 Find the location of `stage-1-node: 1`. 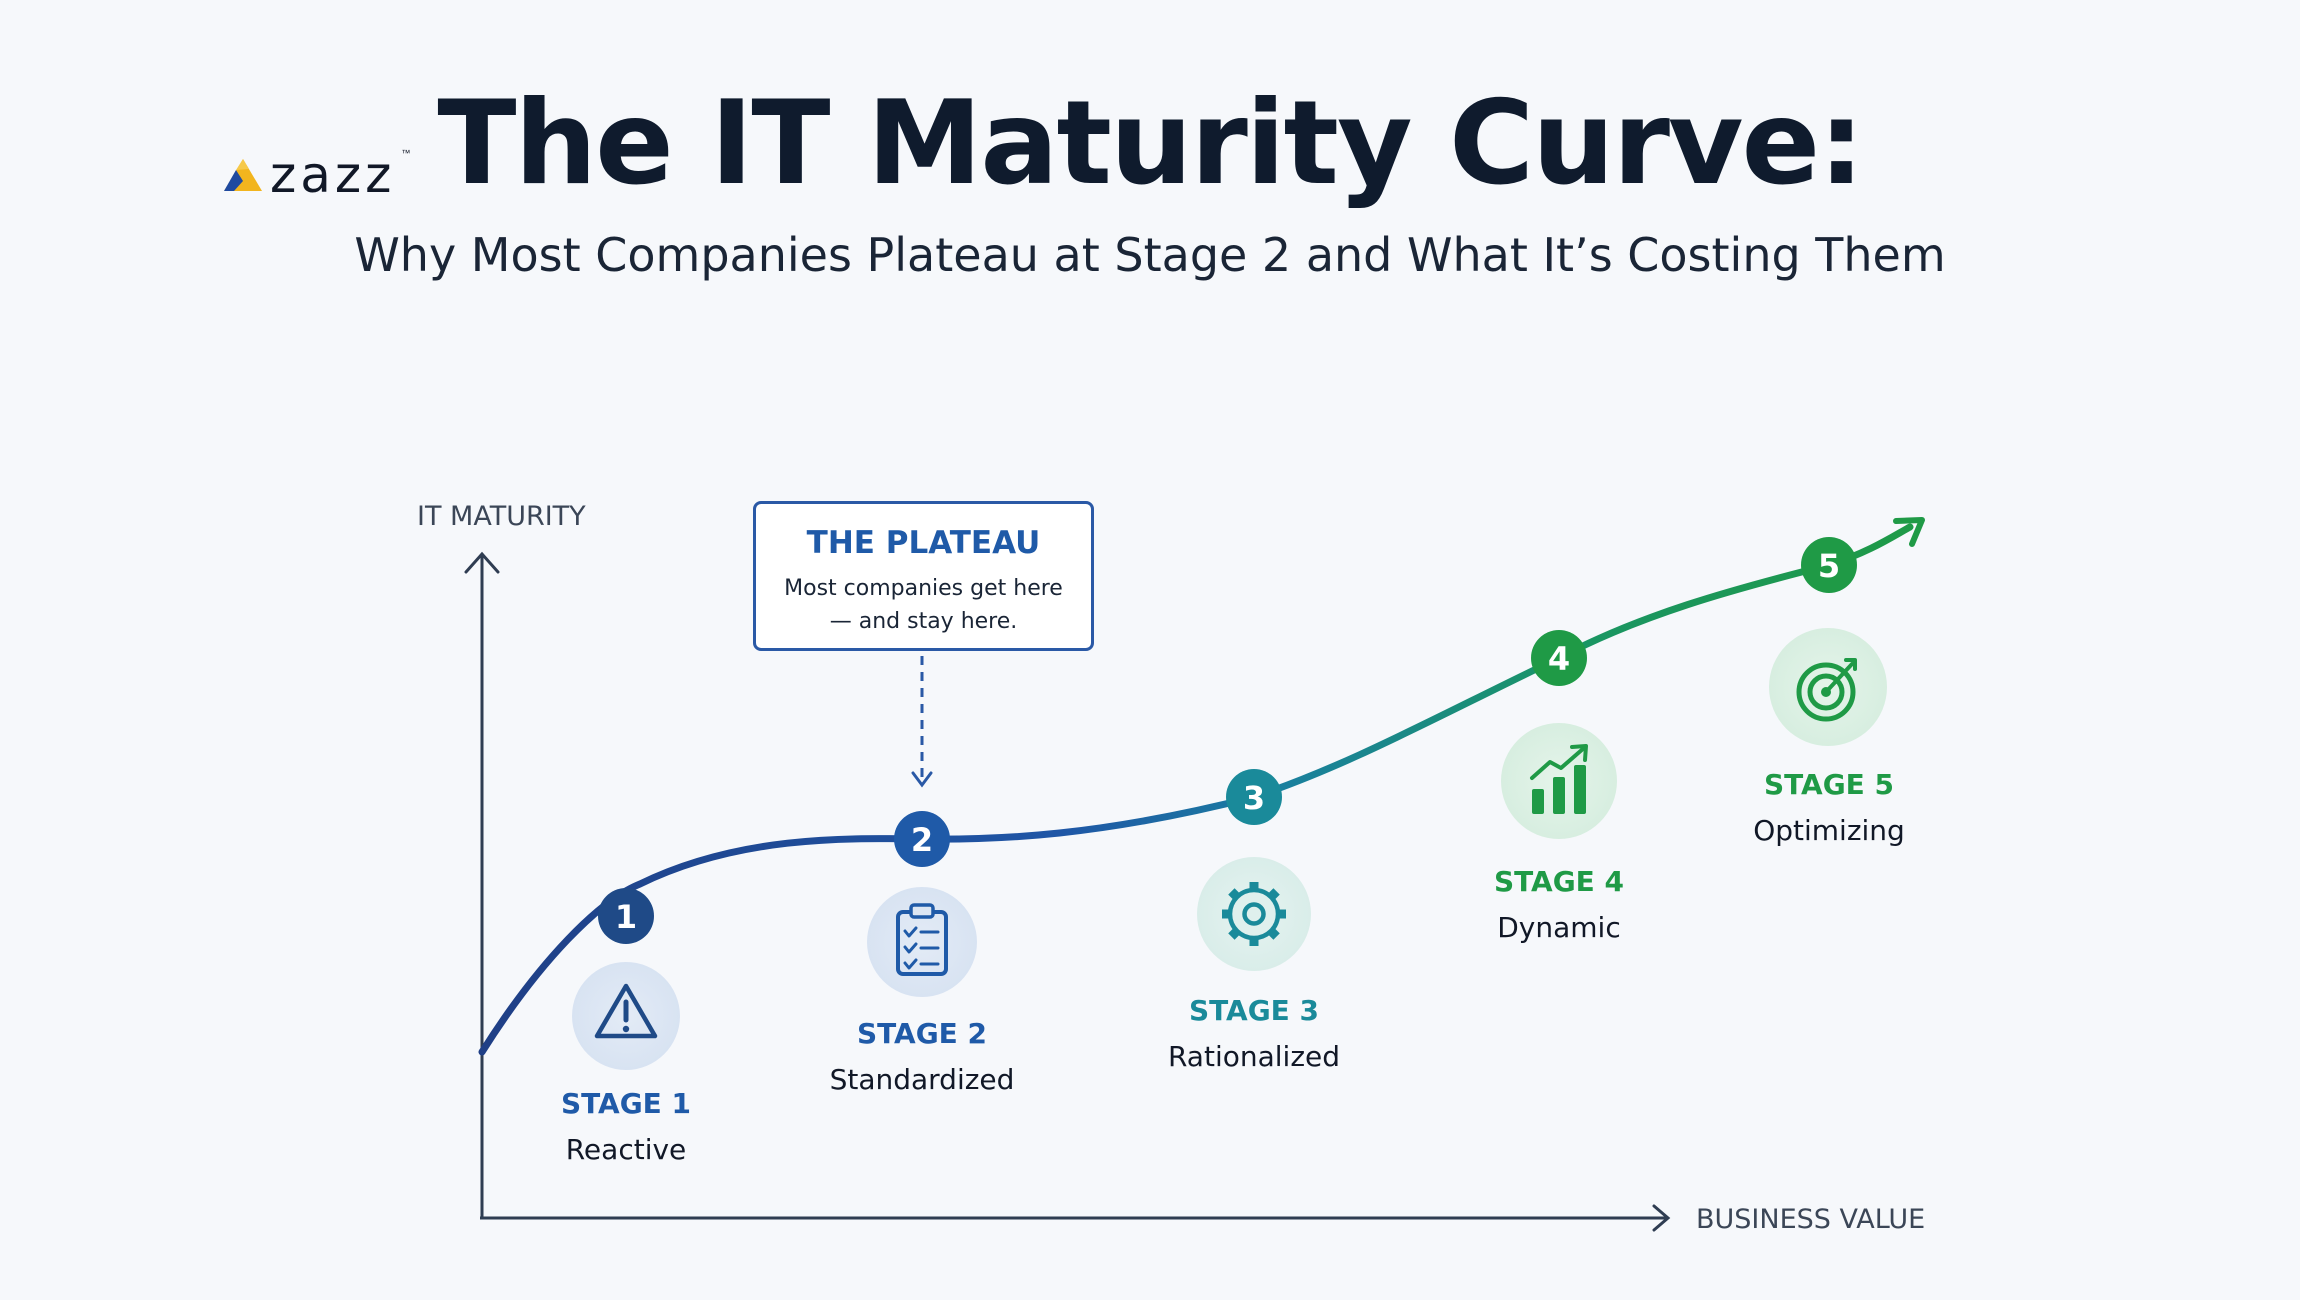

stage-1-node: 1 is located at coordinates (626, 916).